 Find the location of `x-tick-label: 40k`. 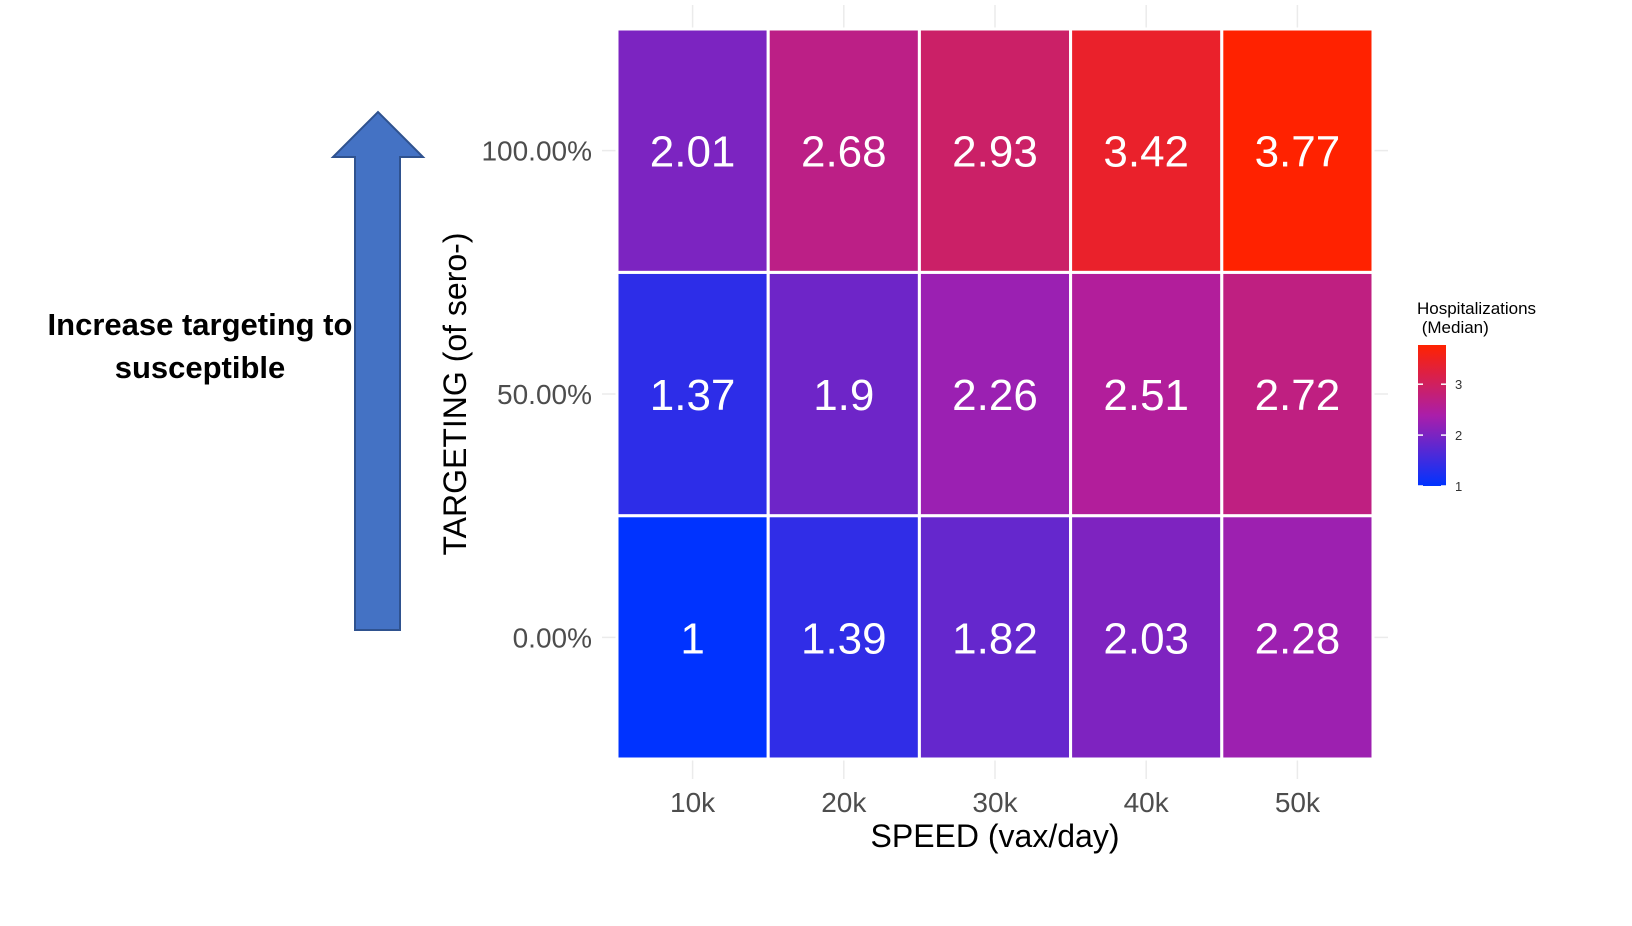

x-tick-label: 40k is located at coordinates (1147, 802).